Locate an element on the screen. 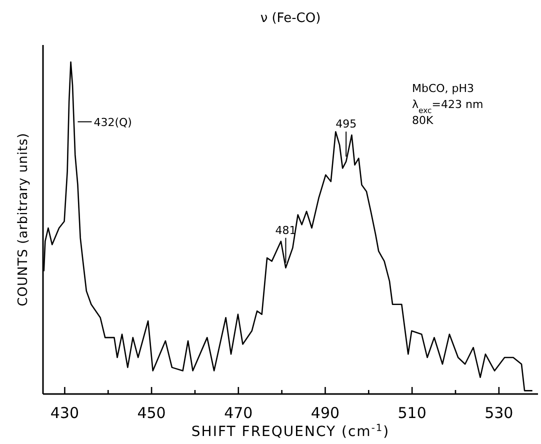  annotation: 495 is located at coordinates (346, 124).